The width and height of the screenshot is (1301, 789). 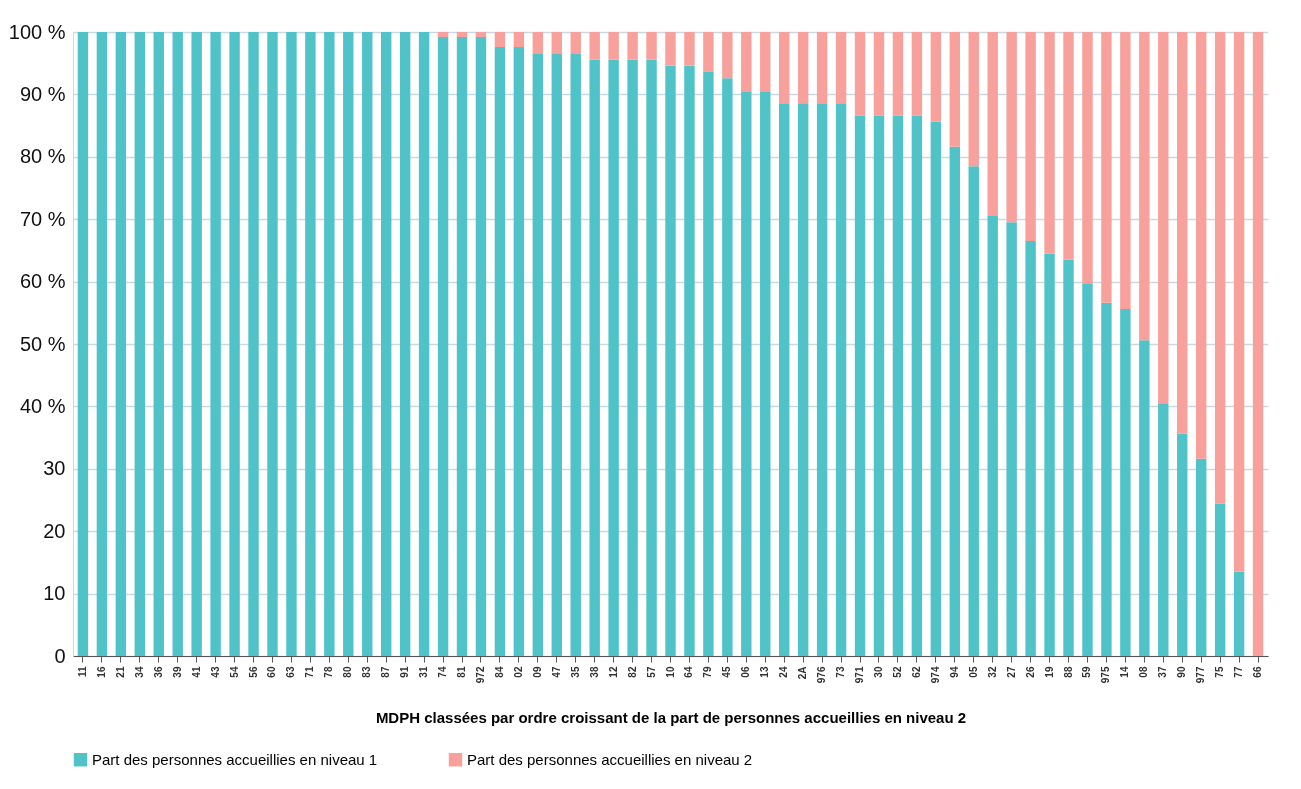 What do you see at coordinates (291, 672) in the screenshot?
I see `x-tick-label: 63` at bounding box center [291, 672].